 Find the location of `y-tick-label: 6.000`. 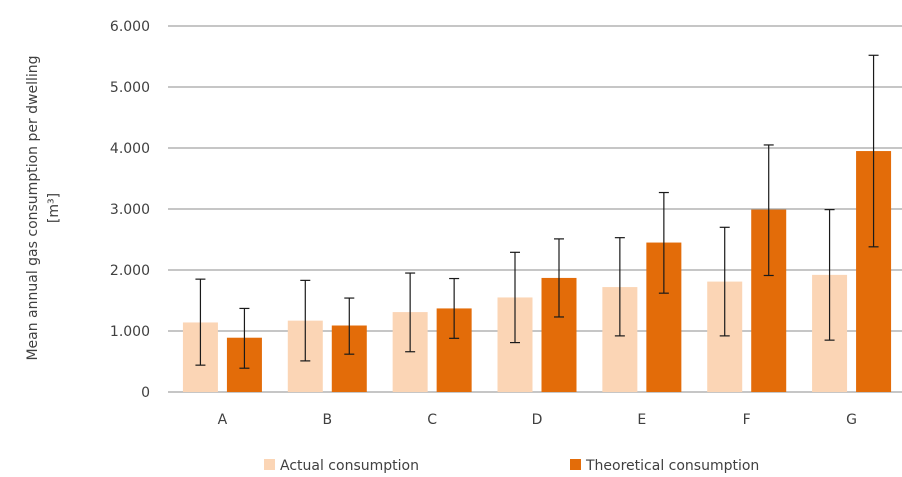

y-tick-label: 6.000 is located at coordinates (130, 27).